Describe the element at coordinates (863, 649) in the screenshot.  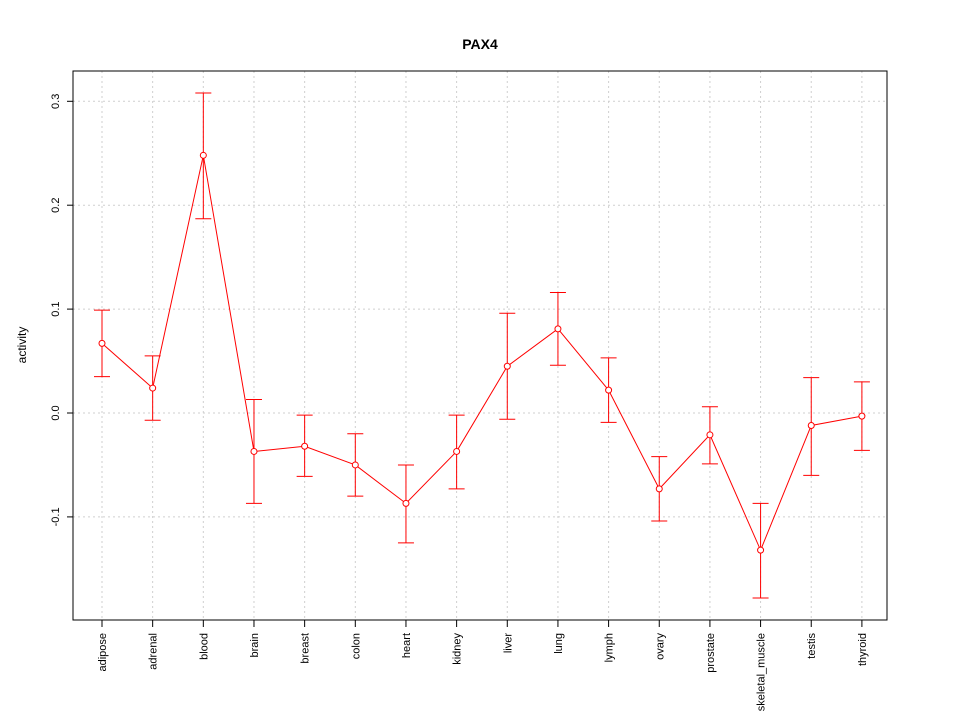
I see `x-tick-label: thyroid` at that location.